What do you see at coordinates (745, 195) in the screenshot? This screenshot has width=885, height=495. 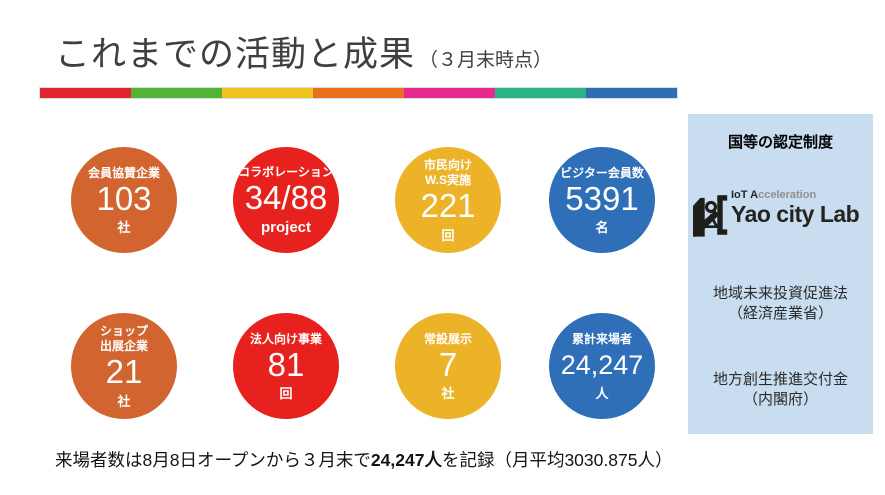 I see `logo-brand-dark: IoT A` at bounding box center [745, 195].